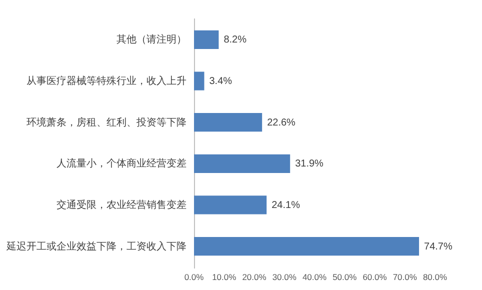  What do you see at coordinates (121, 204) in the screenshot?
I see `y-tick-label: 交通受限，农业经营销售变差` at bounding box center [121, 204].